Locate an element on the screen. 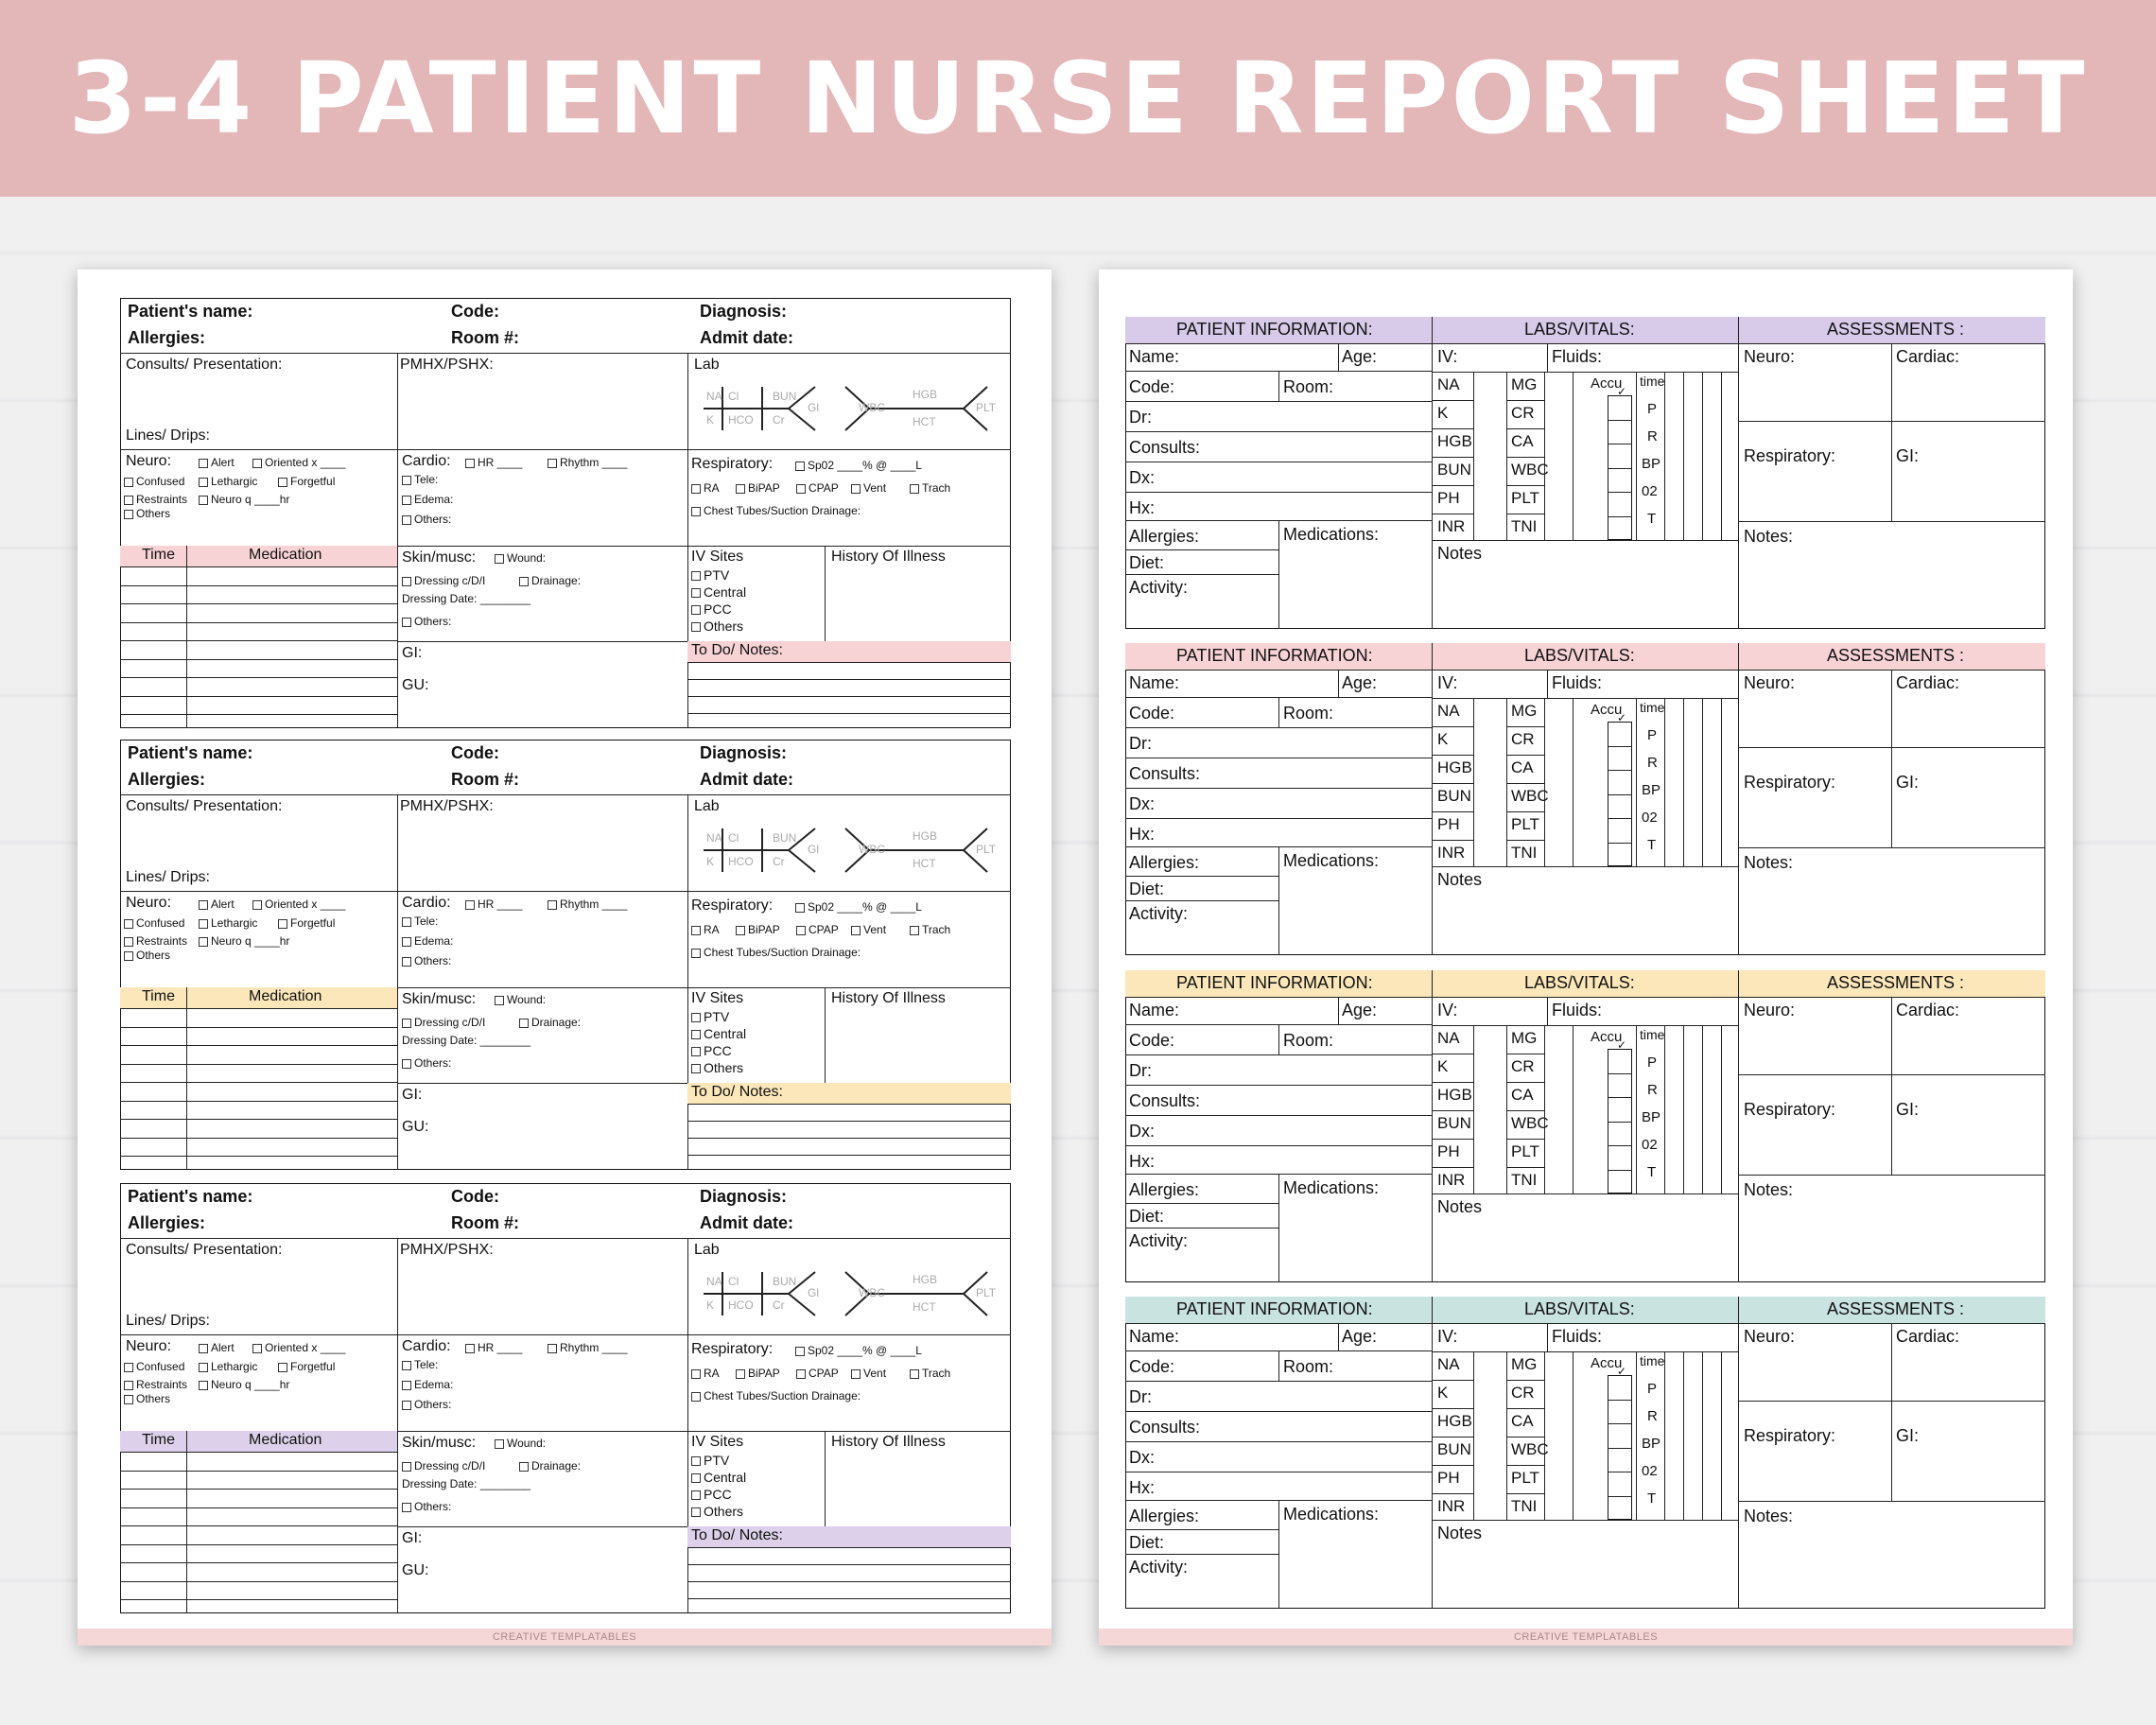 The width and height of the screenshot is (2156, 1725). spo2-checkbox: Sp02 ____% @ ____L is located at coordinates (859, 907).